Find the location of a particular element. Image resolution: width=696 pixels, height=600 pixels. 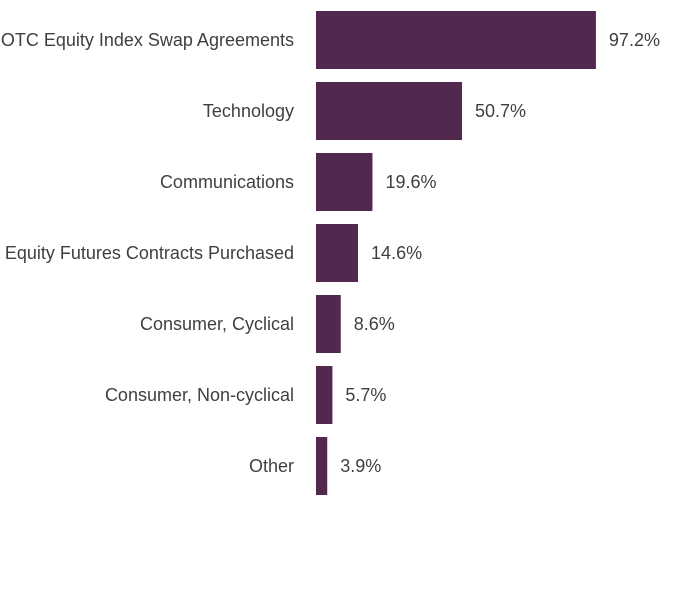

value-label-consumer-cyclical: 8.6% is located at coordinates (374, 324).